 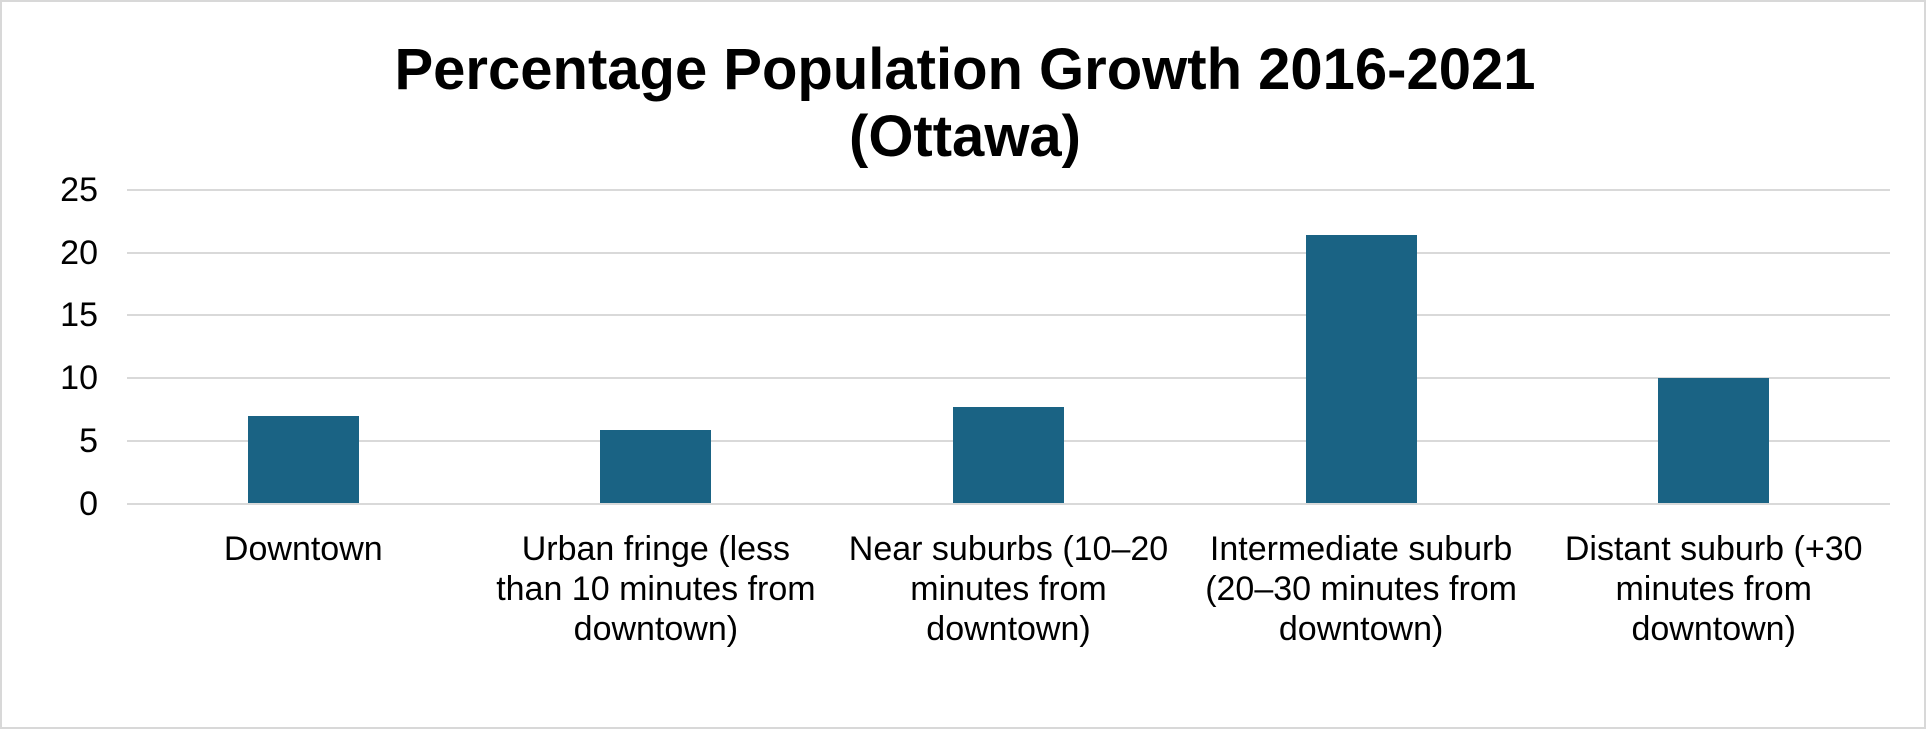 I want to click on y-axis-tick-label: 5, so click(x=88, y=440).